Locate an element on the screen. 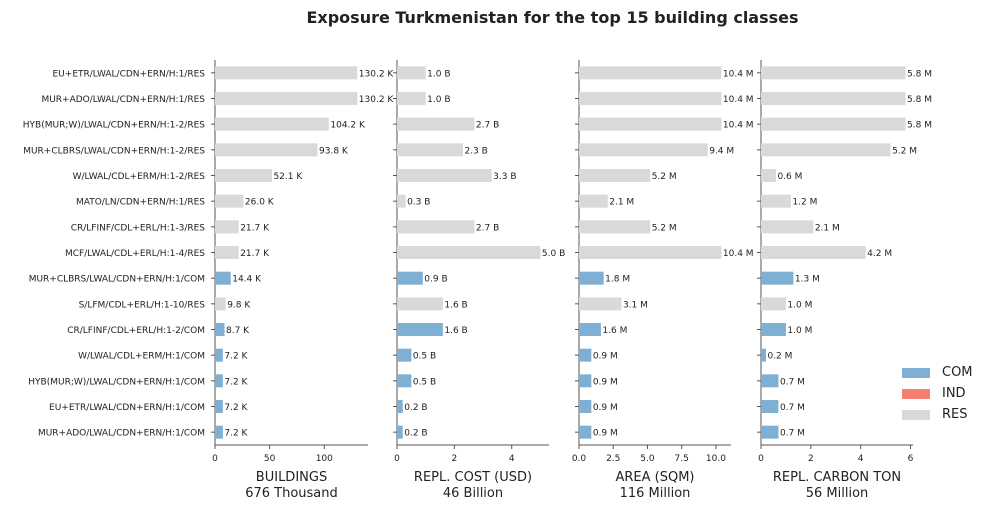  x-axis-total: 676 Thousand is located at coordinates (291, 493).